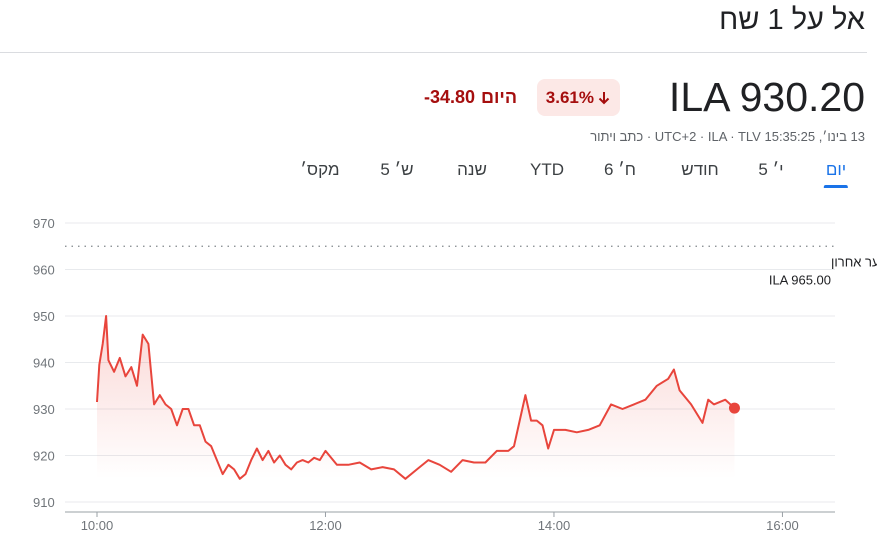 This screenshot has height=552, width=877. I want to click on change-badge: 3.61%, so click(578, 97).